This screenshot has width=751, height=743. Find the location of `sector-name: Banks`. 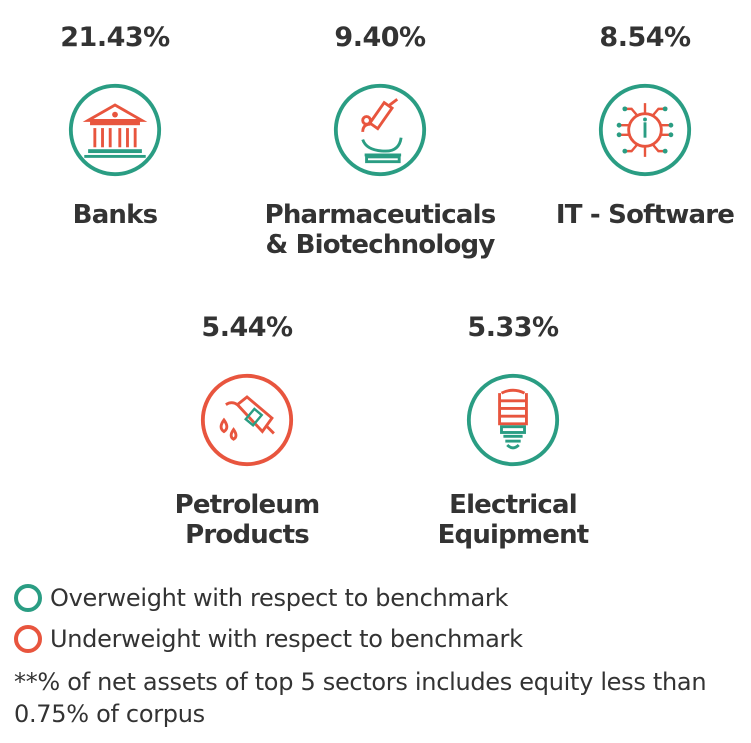

sector-name: Banks is located at coordinates (115, 215).